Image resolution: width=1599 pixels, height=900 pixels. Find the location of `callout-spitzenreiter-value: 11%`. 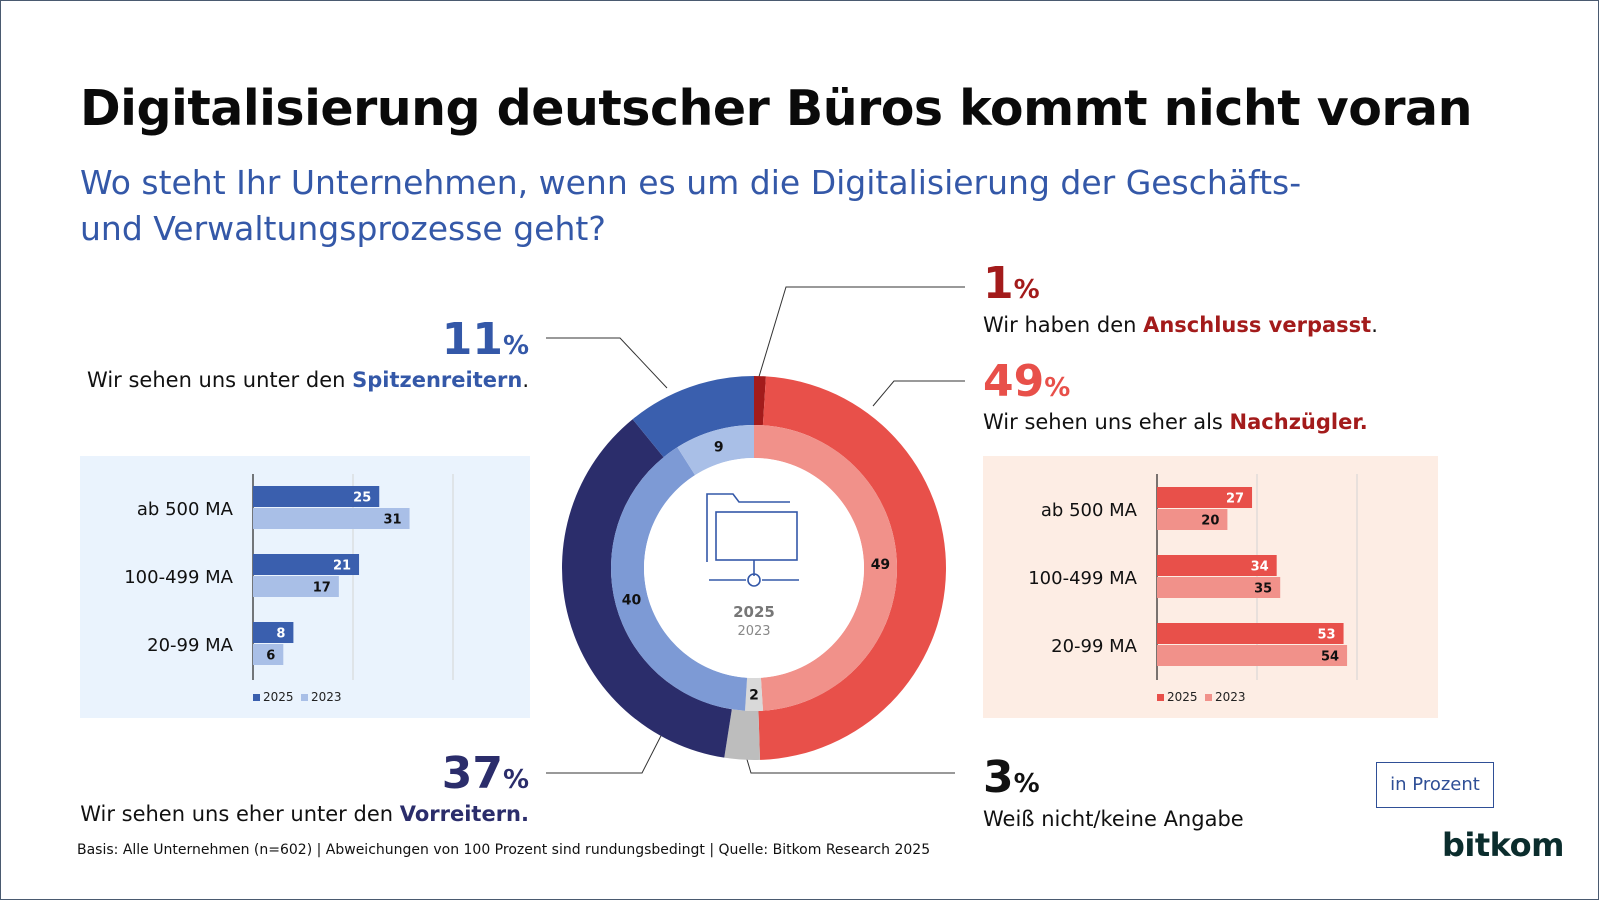

callout-spitzenreiter-value: 11% is located at coordinates (485, 339).